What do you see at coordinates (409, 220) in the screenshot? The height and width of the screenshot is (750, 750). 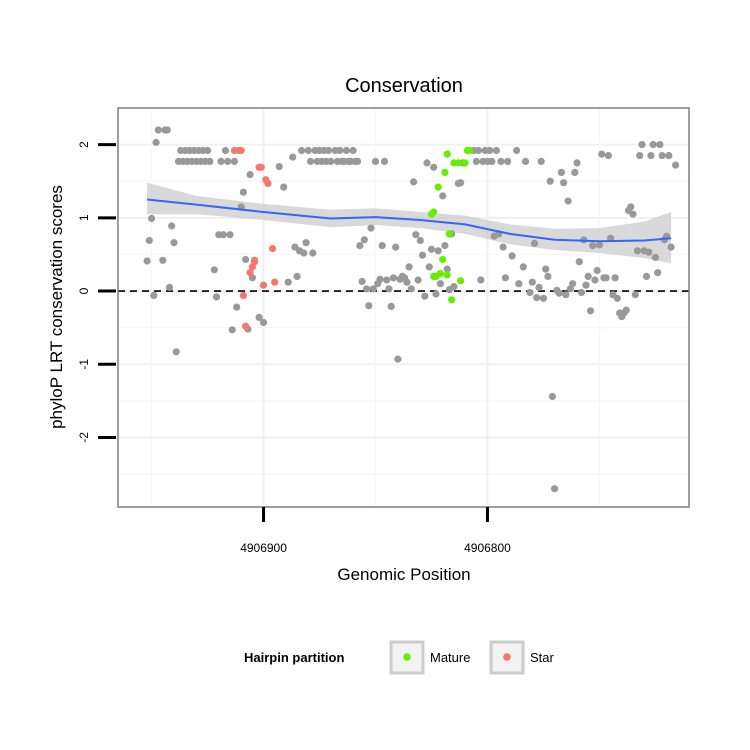 I see `smooth-line-layer` at bounding box center [409, 220].